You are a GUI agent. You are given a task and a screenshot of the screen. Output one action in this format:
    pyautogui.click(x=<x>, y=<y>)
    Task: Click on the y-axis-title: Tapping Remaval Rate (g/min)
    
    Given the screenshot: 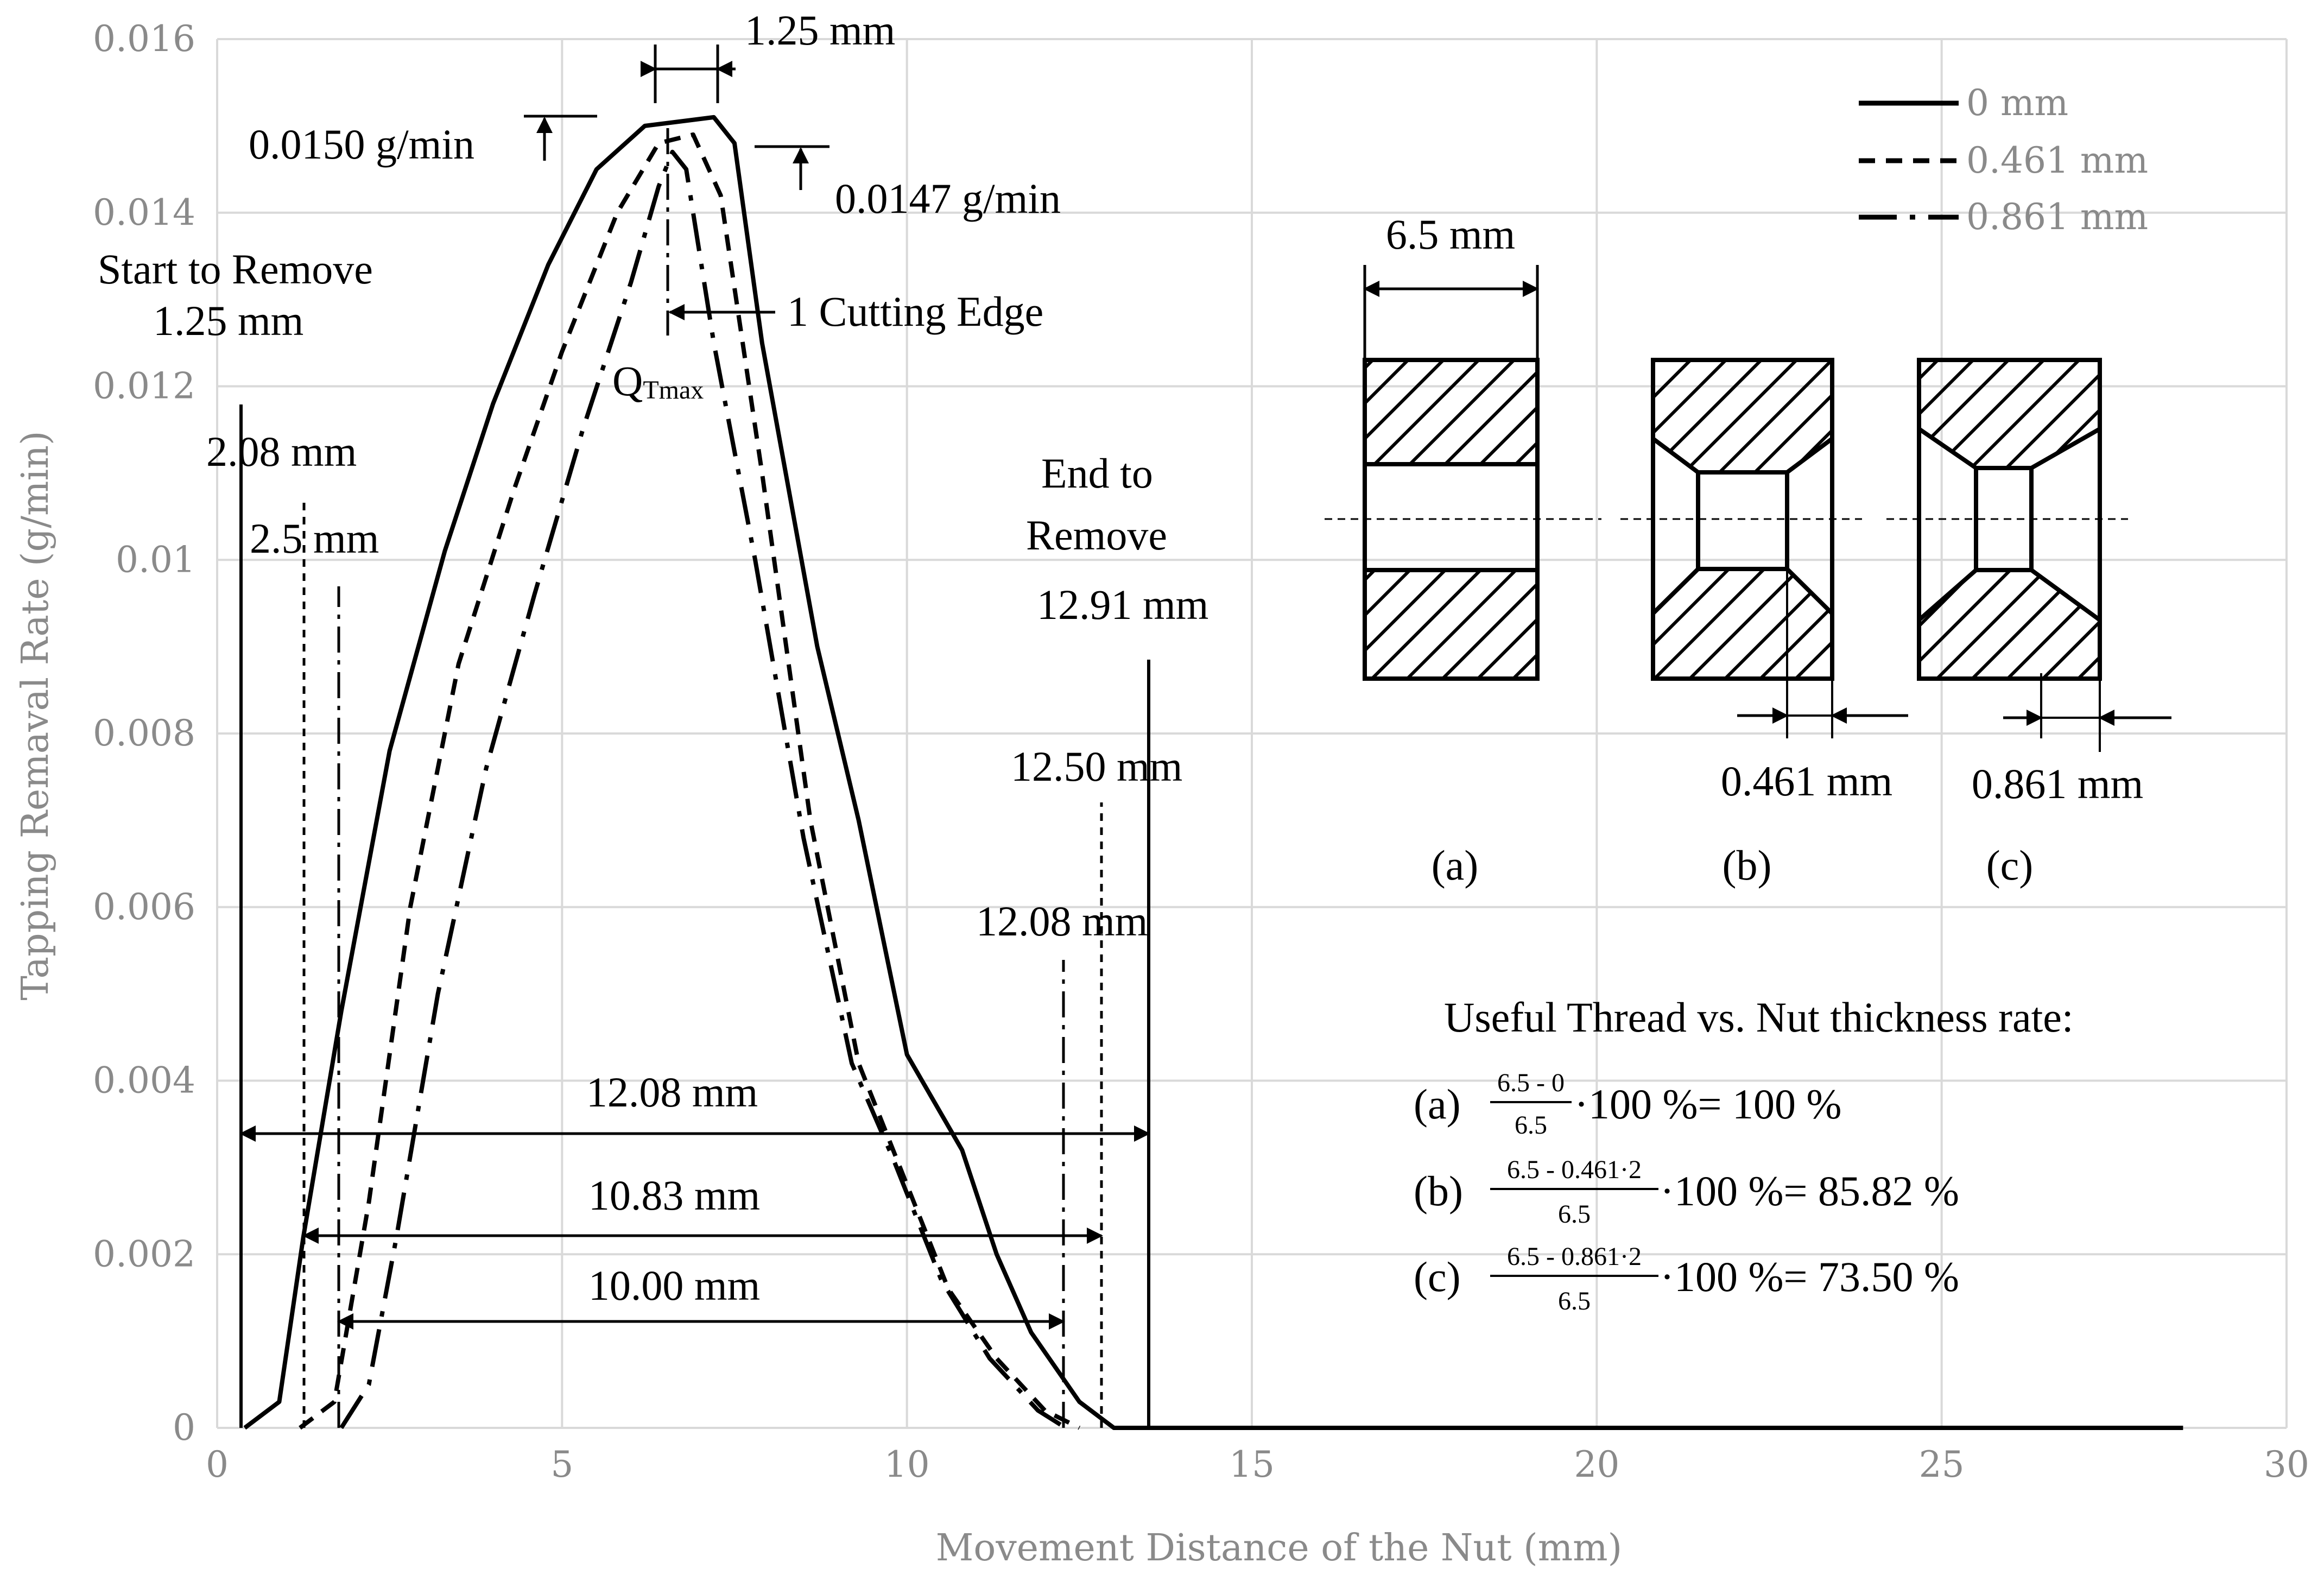 What is the action you would take?
    pyautogui.click(x=35, y=715)
    